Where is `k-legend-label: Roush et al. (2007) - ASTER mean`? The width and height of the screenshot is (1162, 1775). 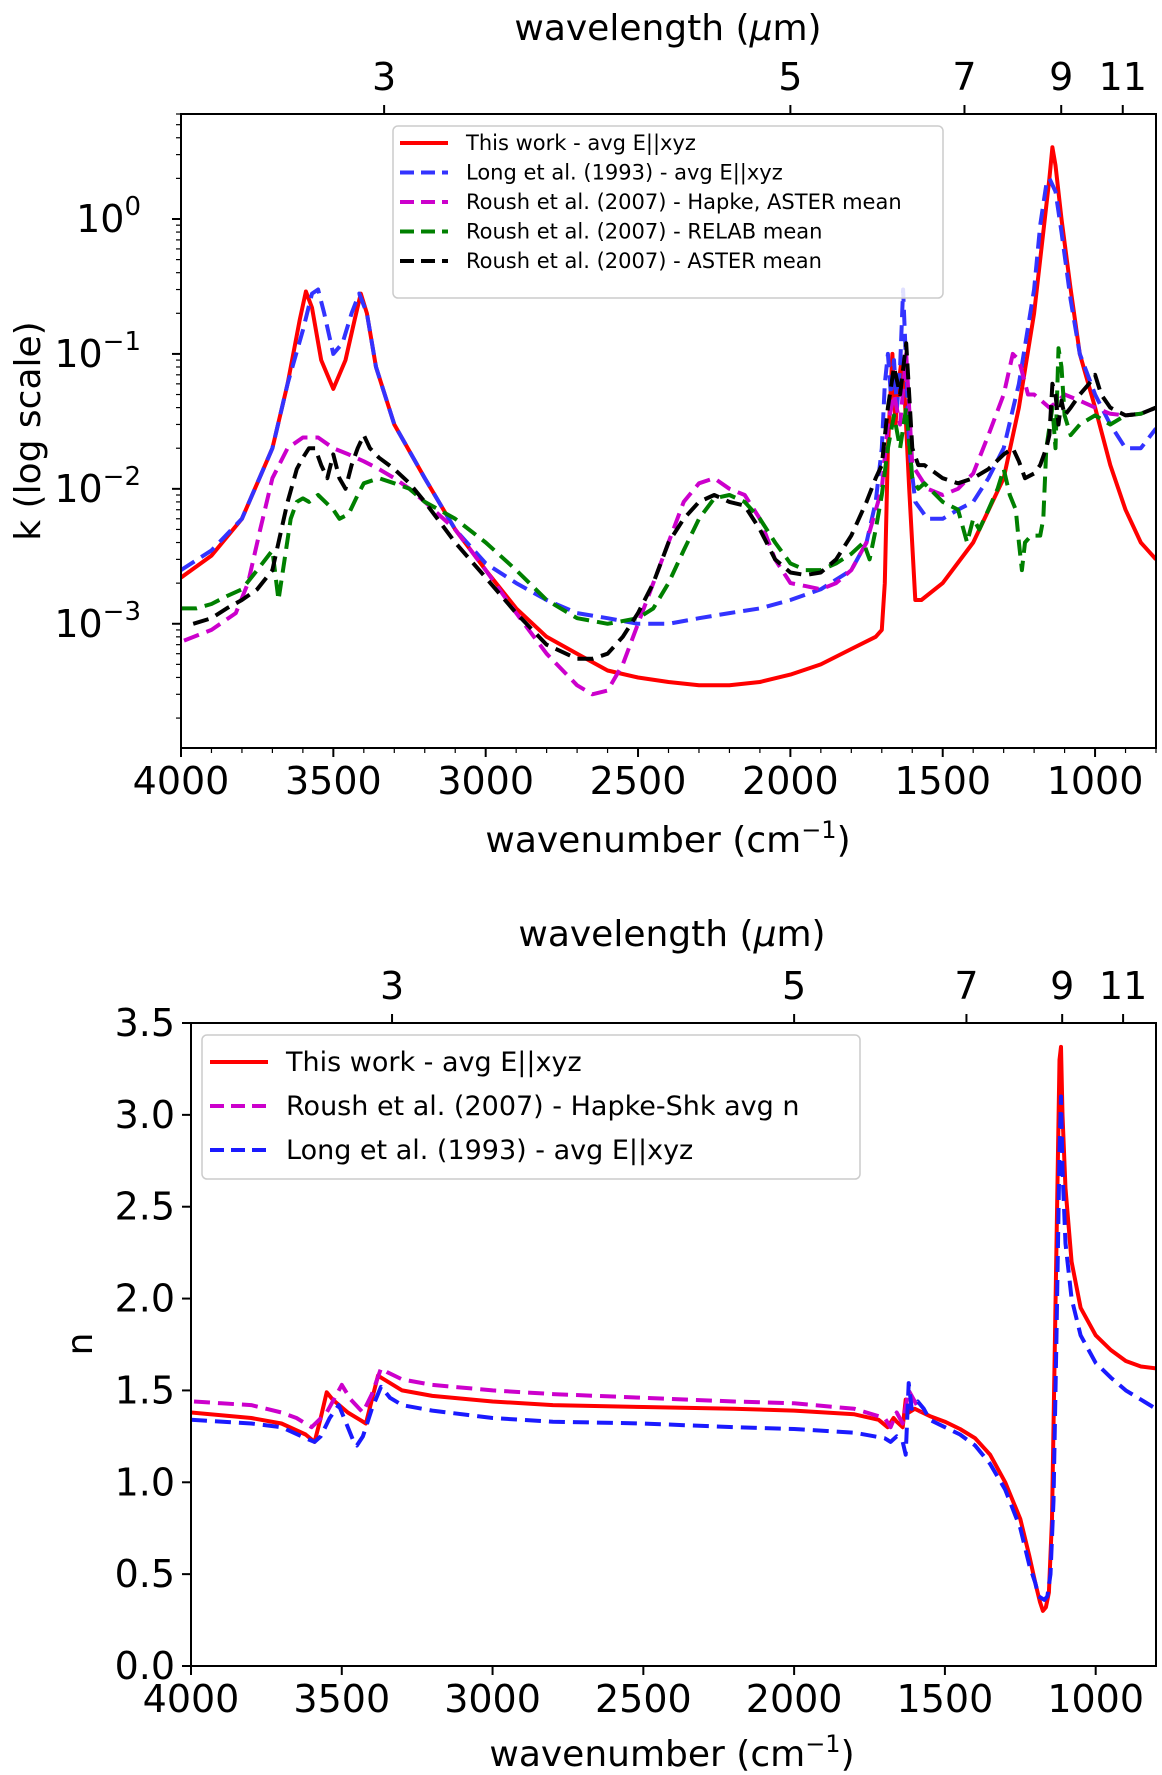 k-legend-label: Roush et al. (2007) - ASTER mean is located at coordinates (644, 261).